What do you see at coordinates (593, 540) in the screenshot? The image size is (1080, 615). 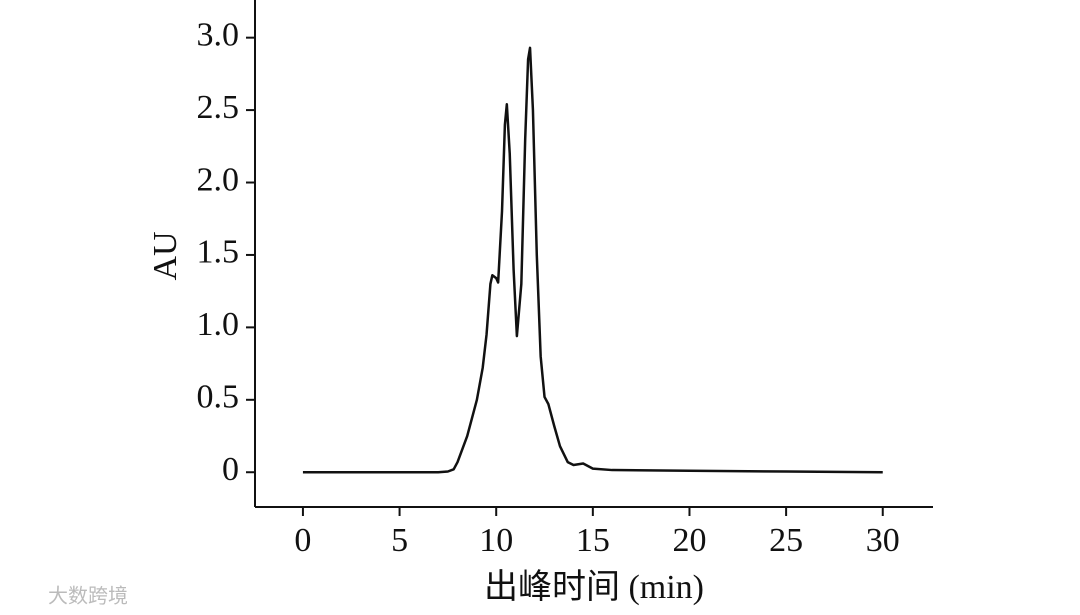 I see `x-tick-label: 15` at bounding box center [593, 540].